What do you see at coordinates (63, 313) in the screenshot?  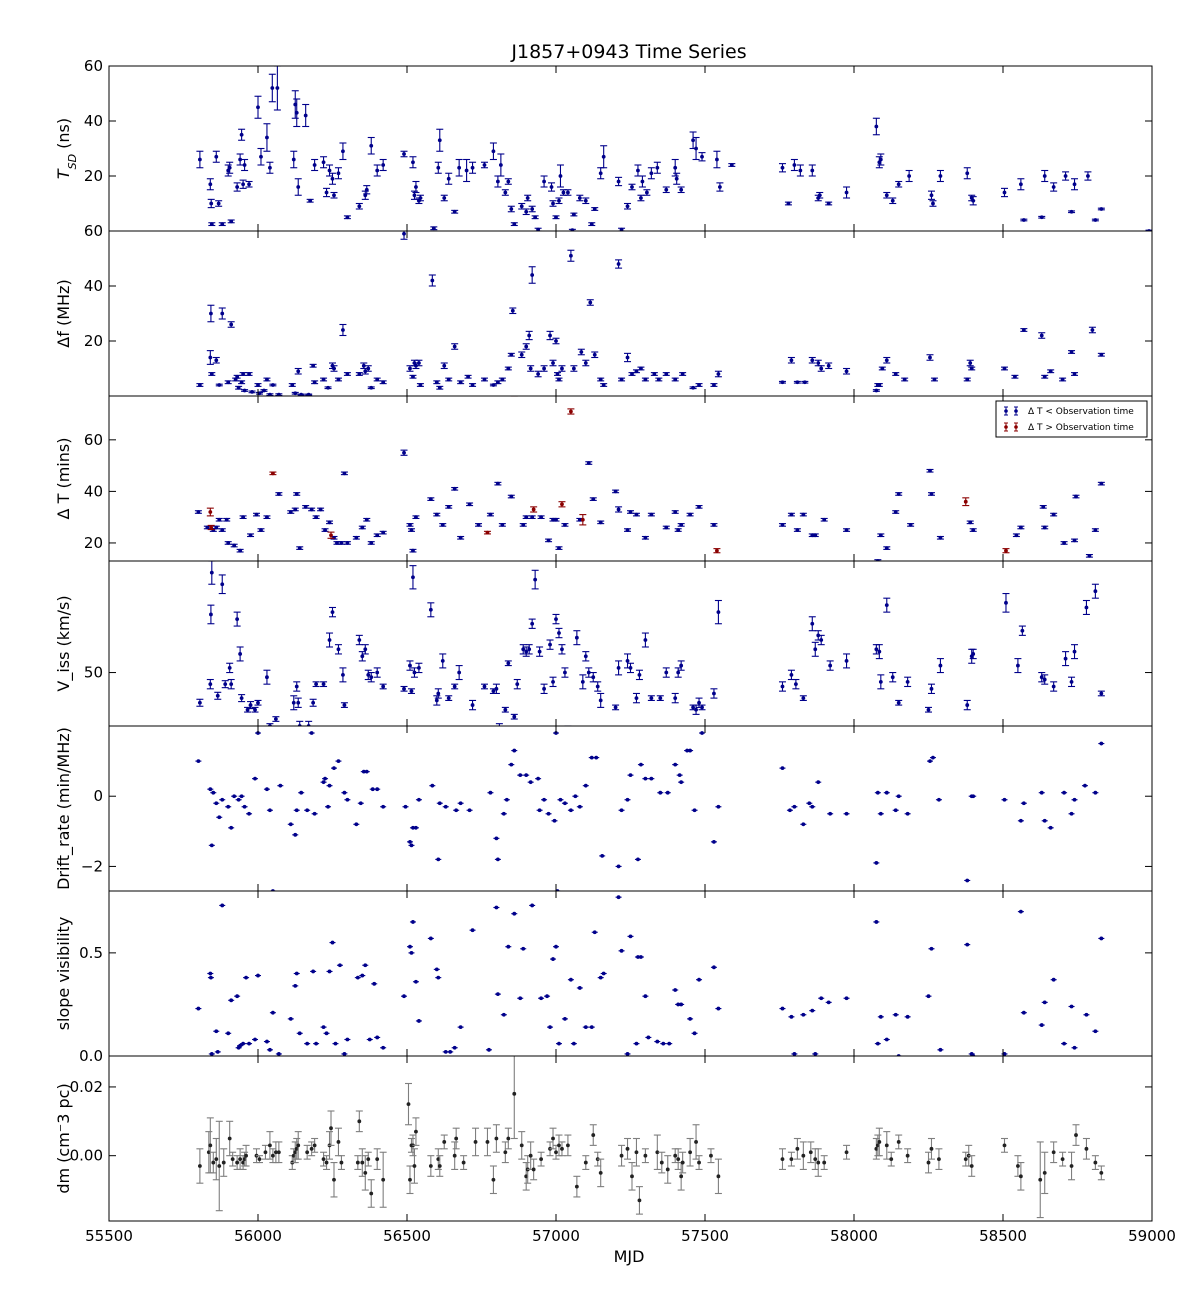 I see `y-axis-label: Δf (MHz)` at bounding box center [63, 313].